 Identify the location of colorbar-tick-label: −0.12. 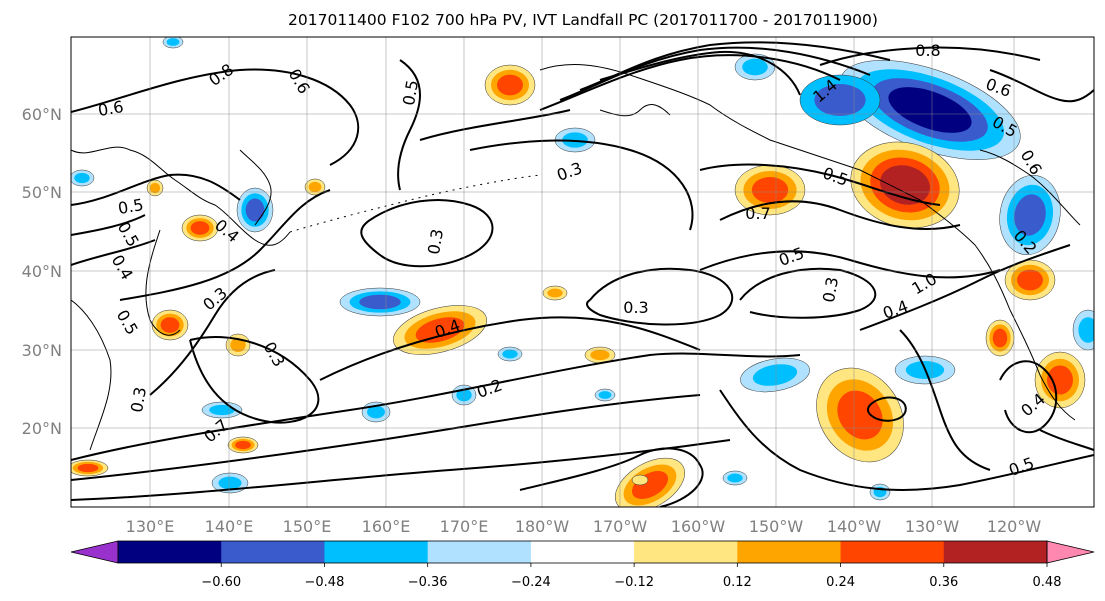
(634, 582).